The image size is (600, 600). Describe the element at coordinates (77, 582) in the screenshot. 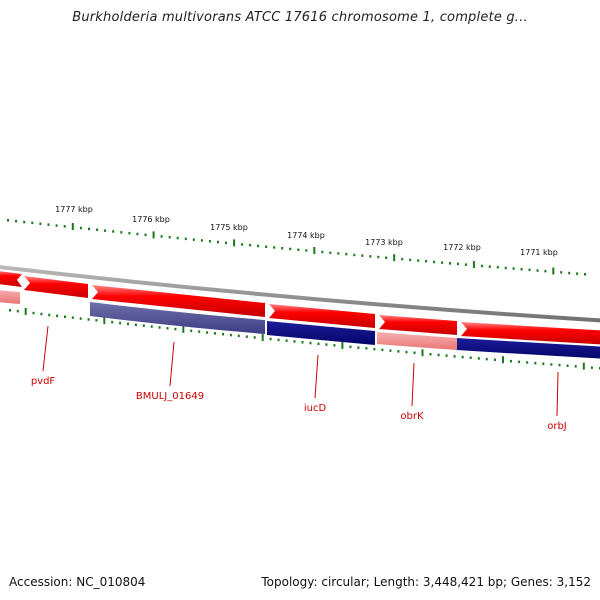

I see `accession-text: Accession: NC_010804` at that location.